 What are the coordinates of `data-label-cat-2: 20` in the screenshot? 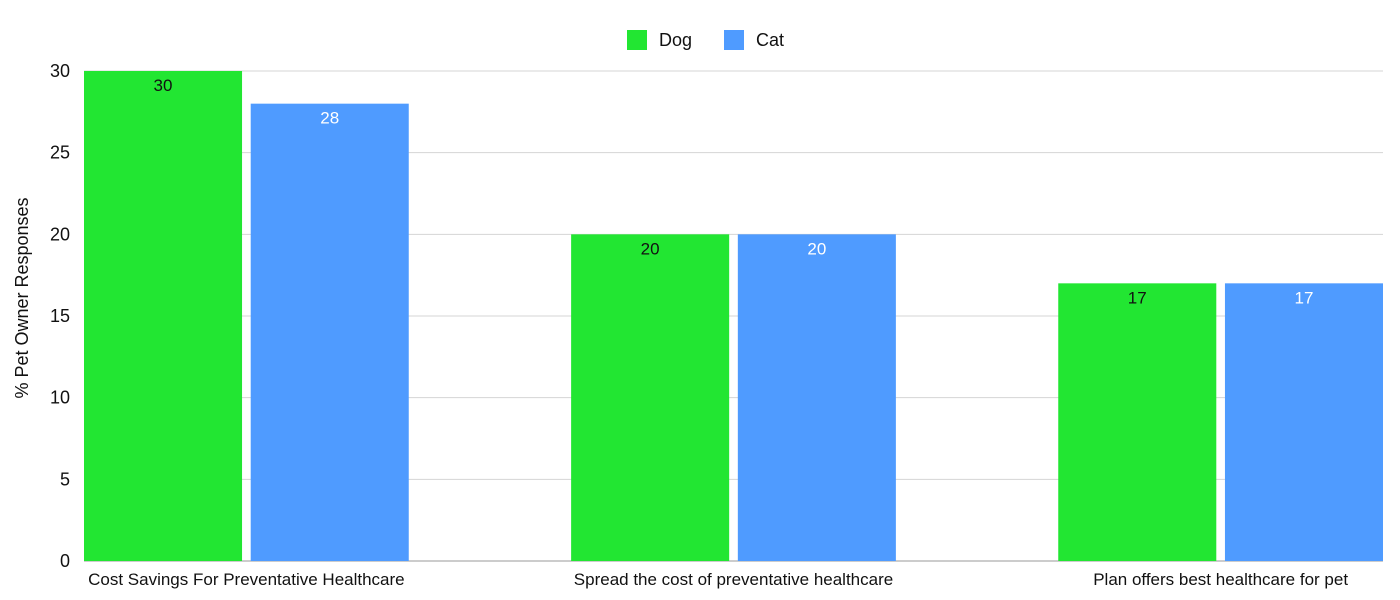 It's located at (816, 248).